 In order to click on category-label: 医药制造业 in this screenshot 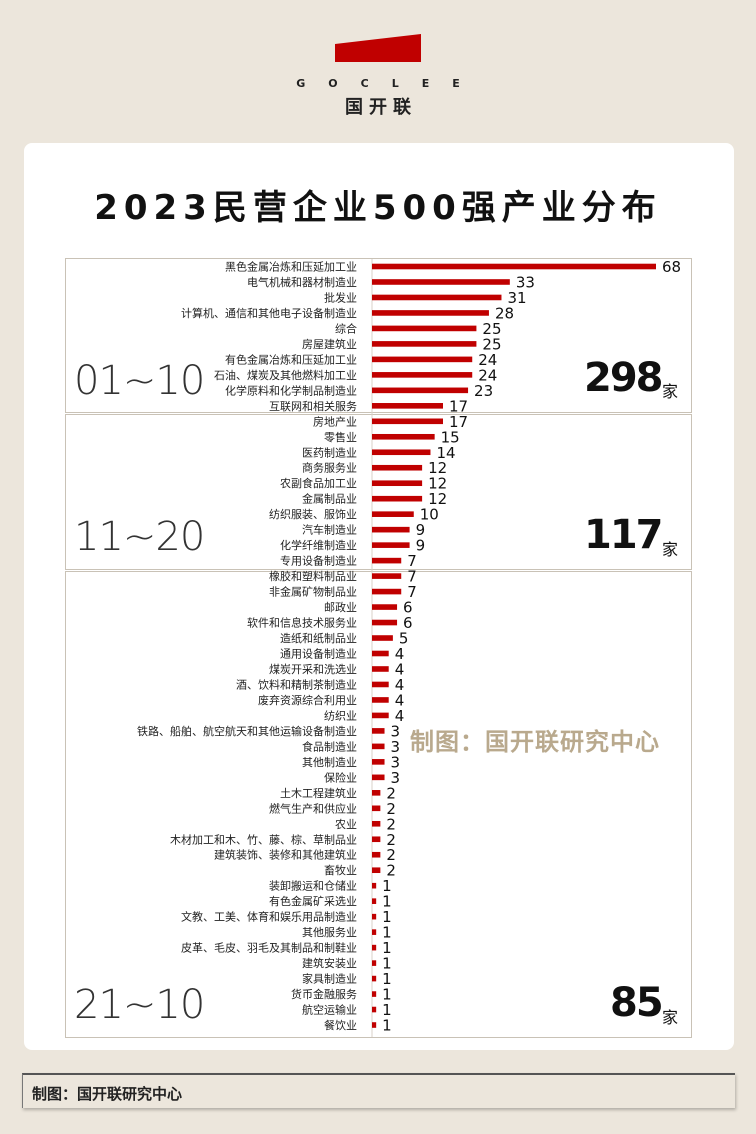, I will do `click(329, 452)`.